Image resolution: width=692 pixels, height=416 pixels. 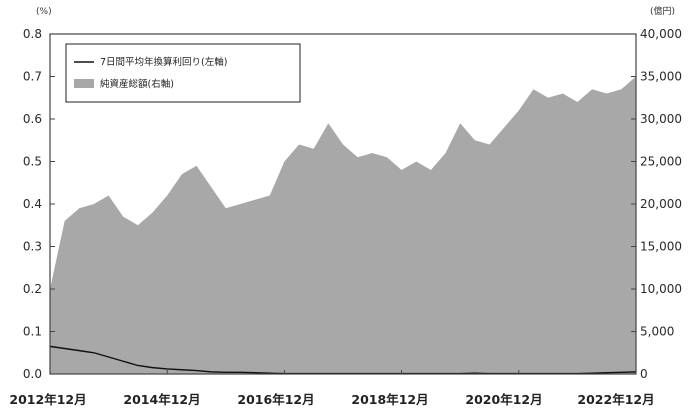 I want to click on x-tick-label: 2022年12月, so click(x=615, y=399).